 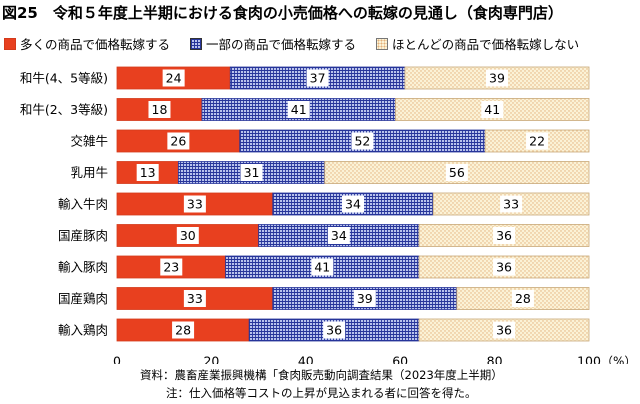 I want to click on data-label-few: 22, so click(x=537, y=141).